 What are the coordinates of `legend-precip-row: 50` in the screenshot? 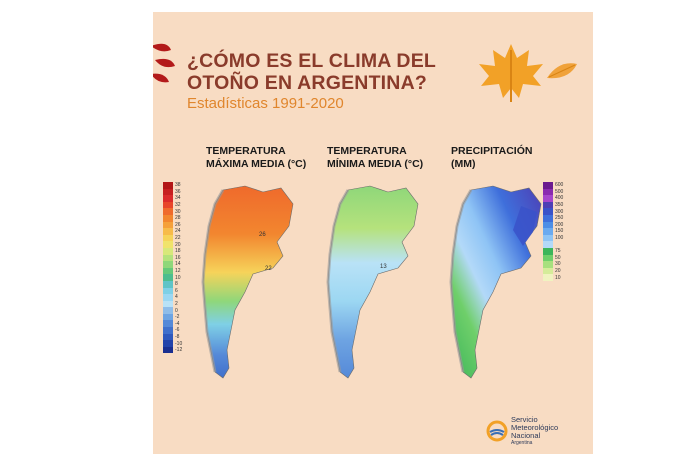 It's located at (557, 258).